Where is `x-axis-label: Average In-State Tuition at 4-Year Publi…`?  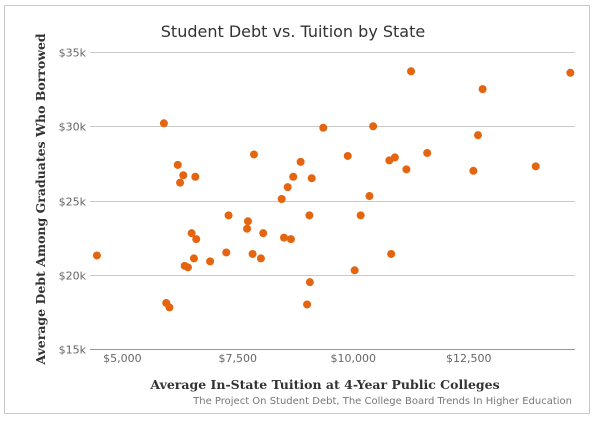 x-axis-label: Average In-State Tuition at 4-Year Publi… is located at coordinates (324, 384).